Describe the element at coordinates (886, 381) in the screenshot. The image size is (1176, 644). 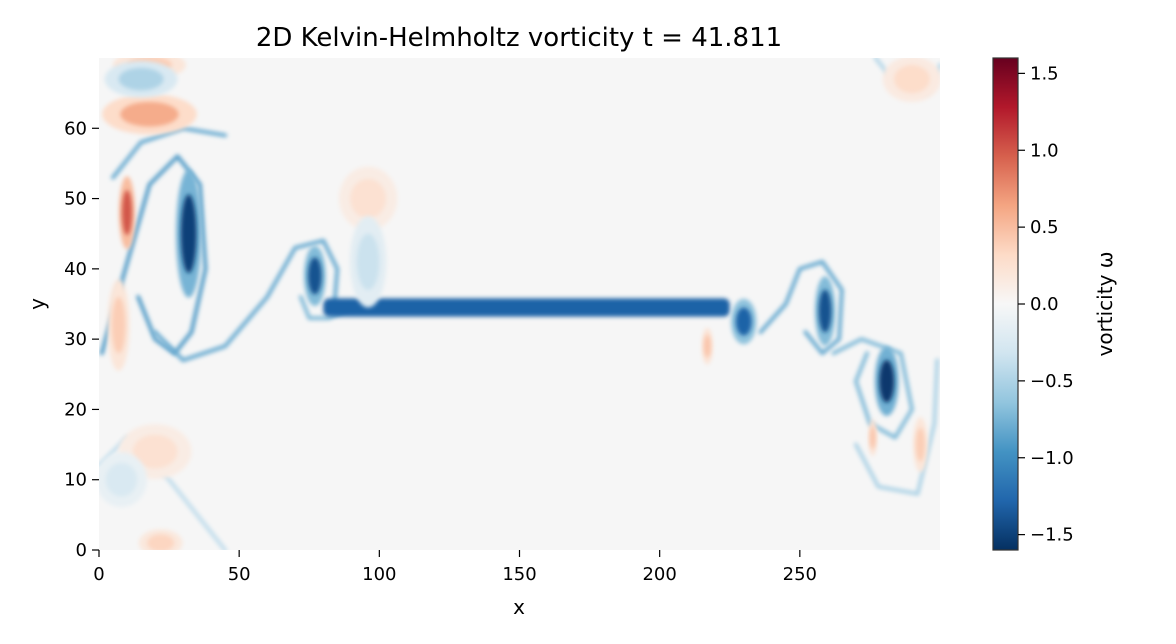
I see `vortex-e` at that location.